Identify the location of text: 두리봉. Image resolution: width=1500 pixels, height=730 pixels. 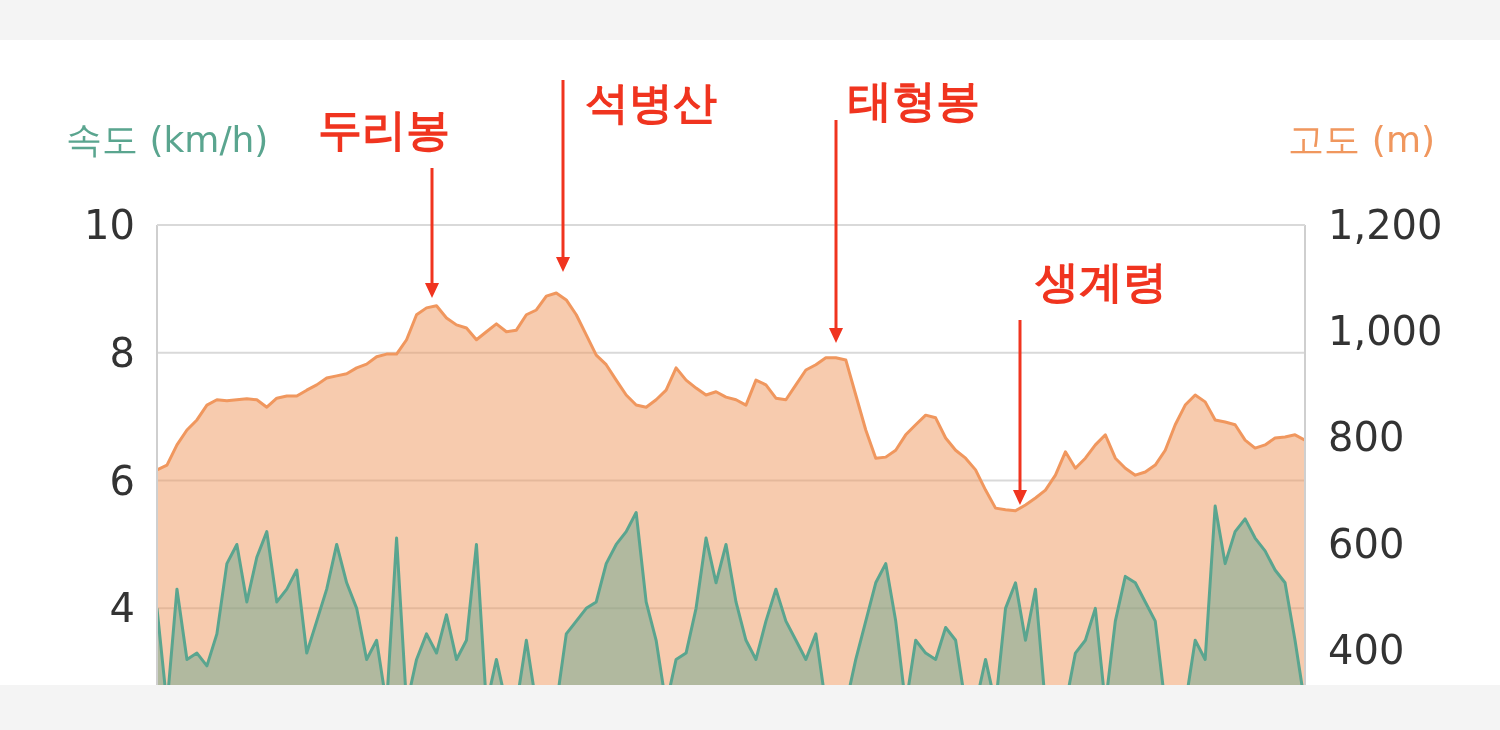
(384, 129).